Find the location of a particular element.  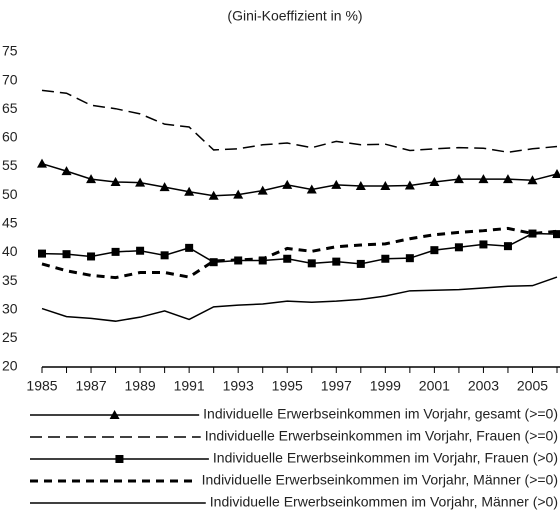

y-tick-label: 50 is located at coordinates (10, 194).